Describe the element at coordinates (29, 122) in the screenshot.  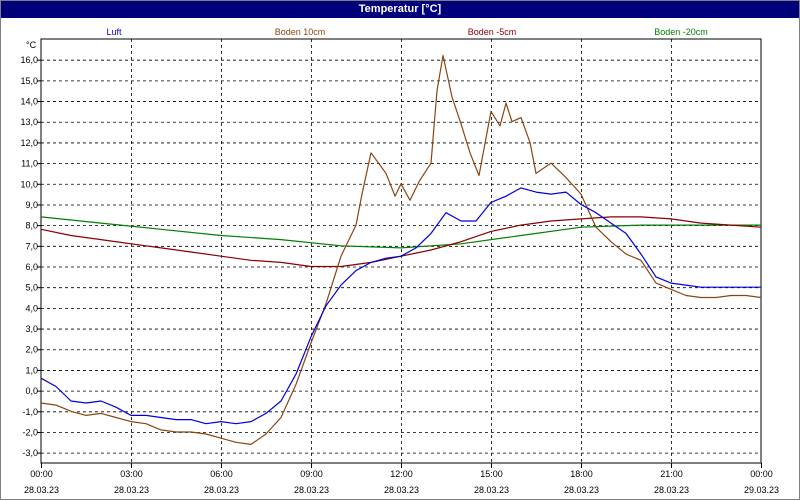
I see `y-tick-label: 13,0` at that location.